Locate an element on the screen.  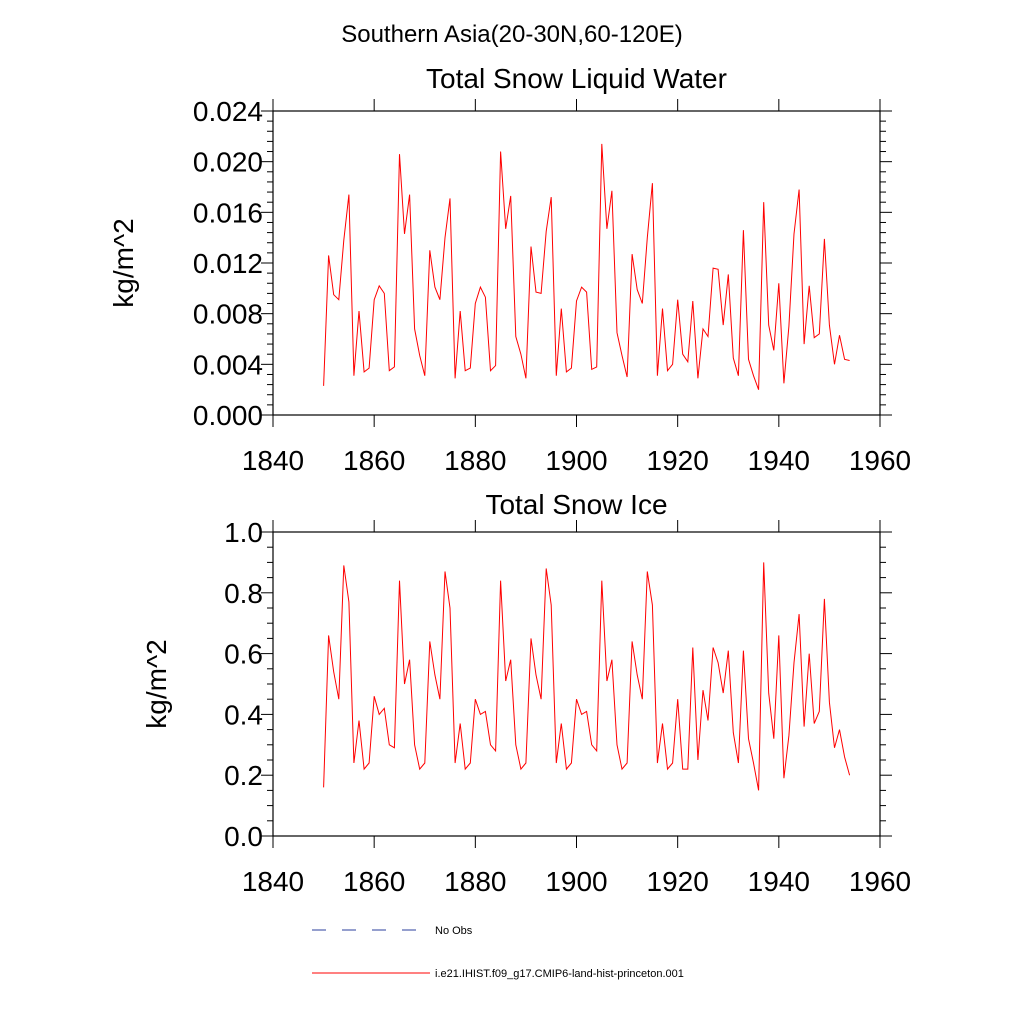
y-tick-label: 0.8 is located at coordinates (243, 593).